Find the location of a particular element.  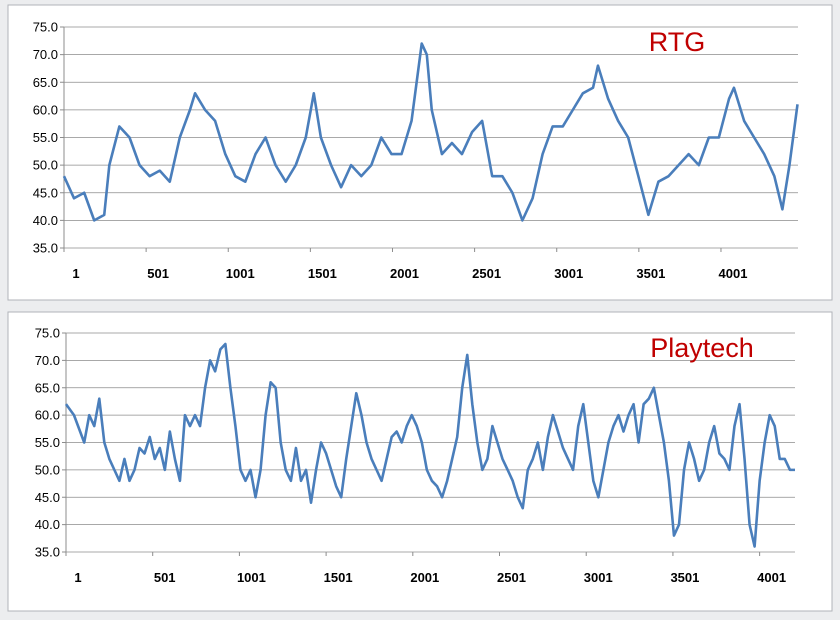

chart-title: Playtech is located at coordinates (702, 348).